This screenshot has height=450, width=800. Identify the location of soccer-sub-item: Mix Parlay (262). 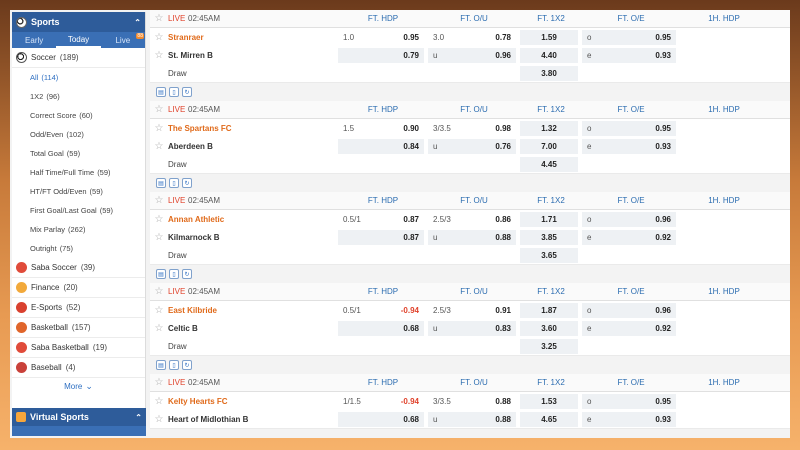
(78, 229).